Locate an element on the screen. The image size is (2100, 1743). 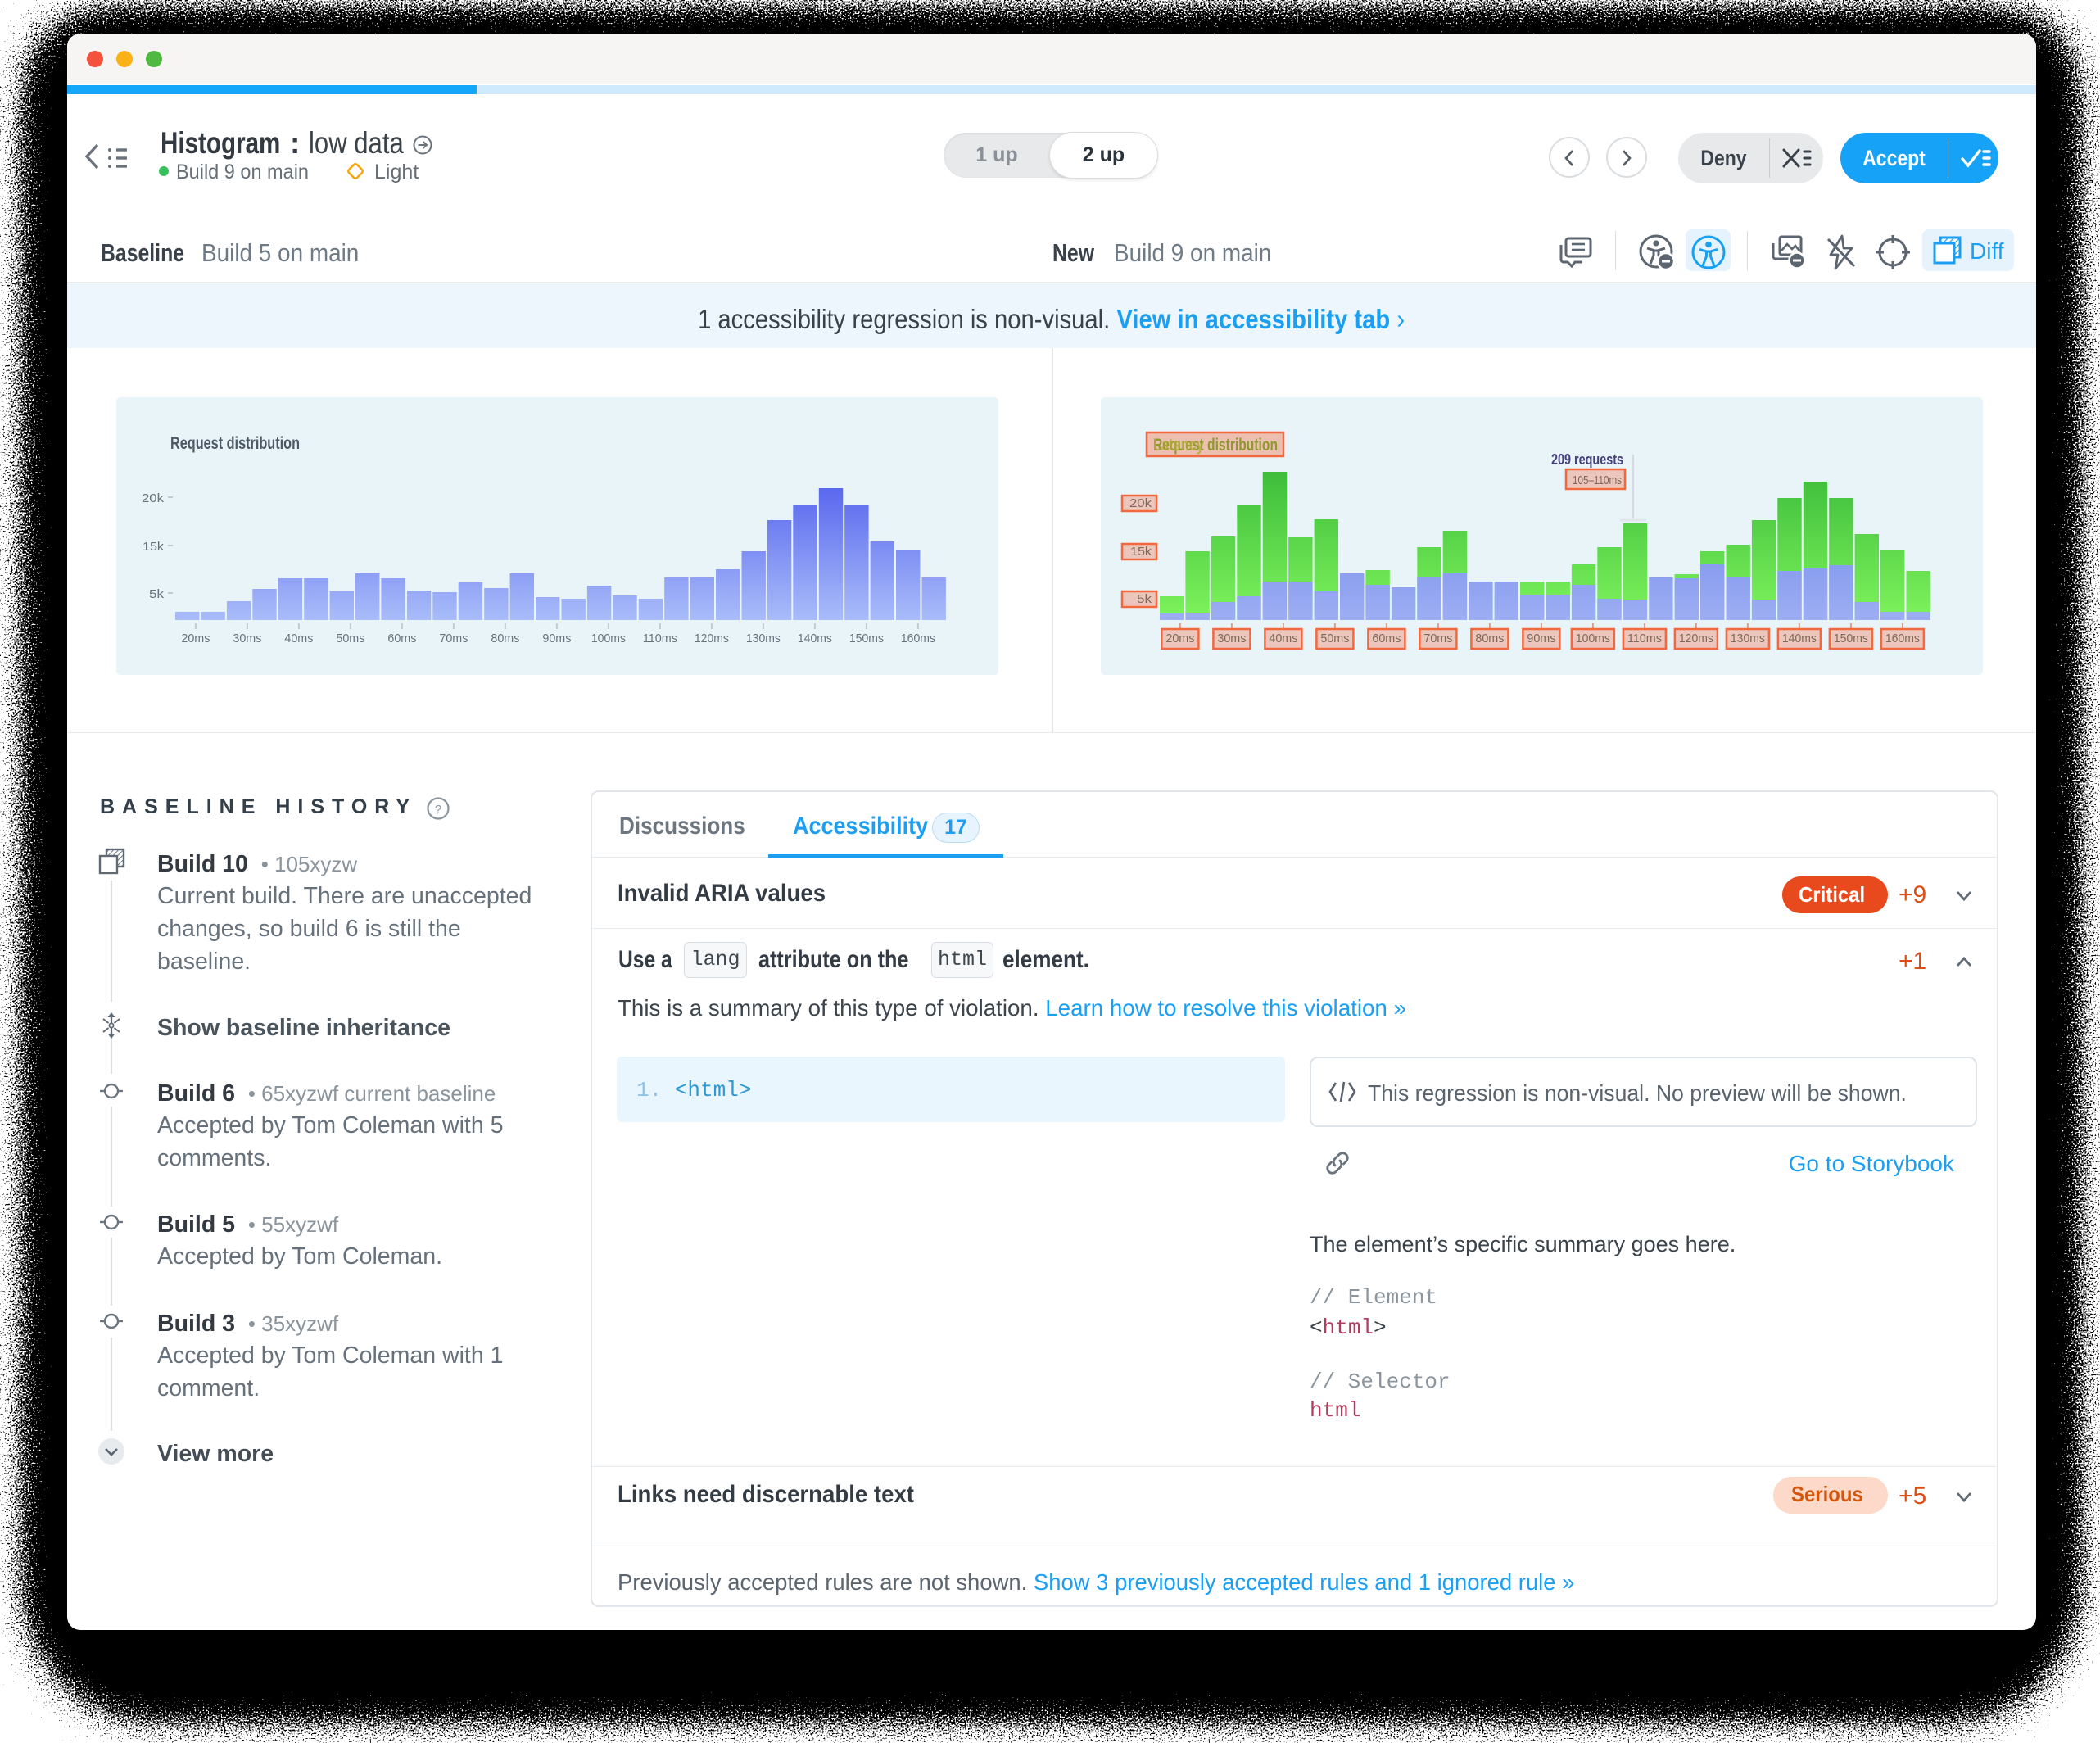
svg-text: Latency is located at coordinates (1178, 446).